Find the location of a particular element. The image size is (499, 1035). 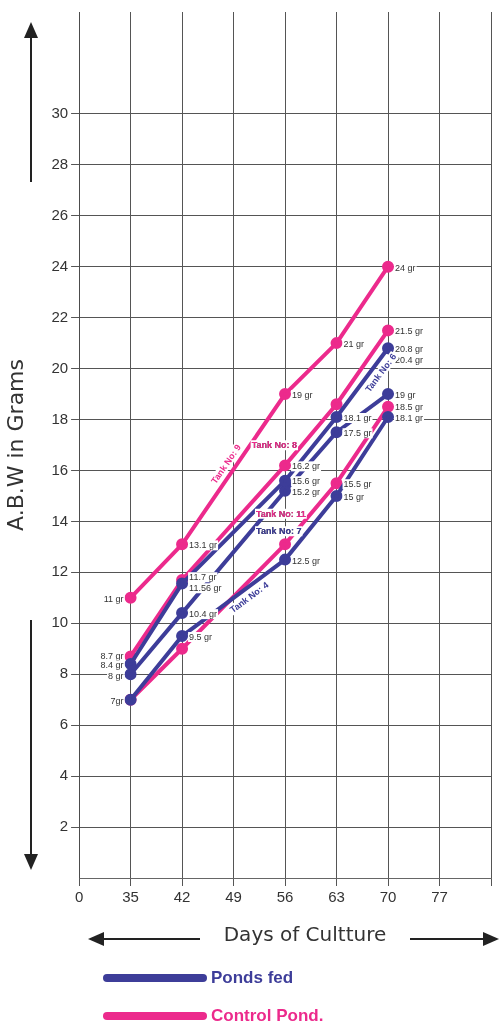

data-label: 19 gr is located at coordinates (302, 395).